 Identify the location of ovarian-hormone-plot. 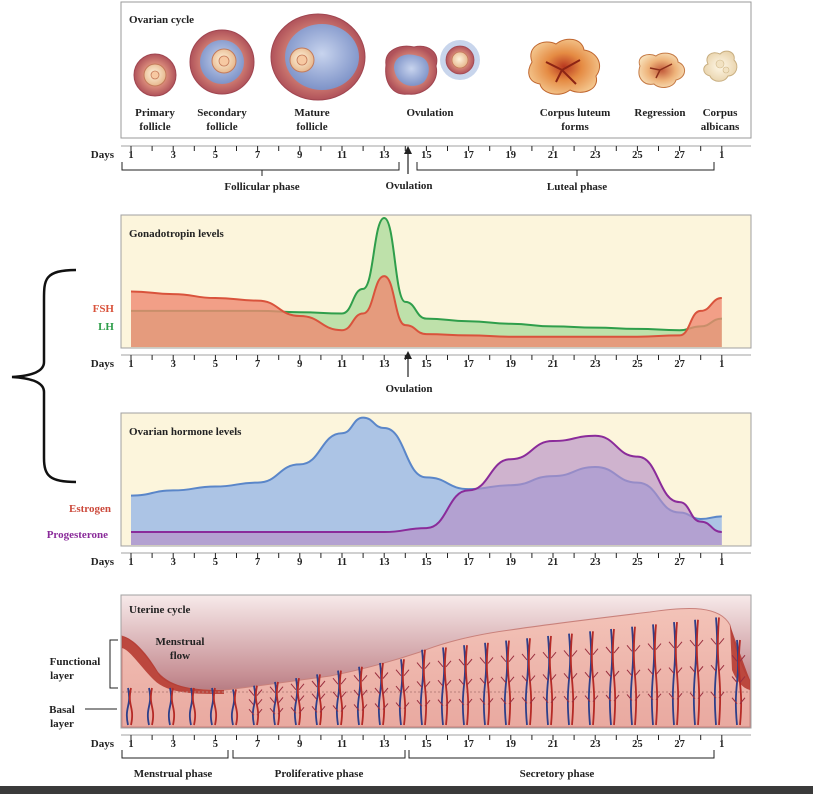
(426, 480).